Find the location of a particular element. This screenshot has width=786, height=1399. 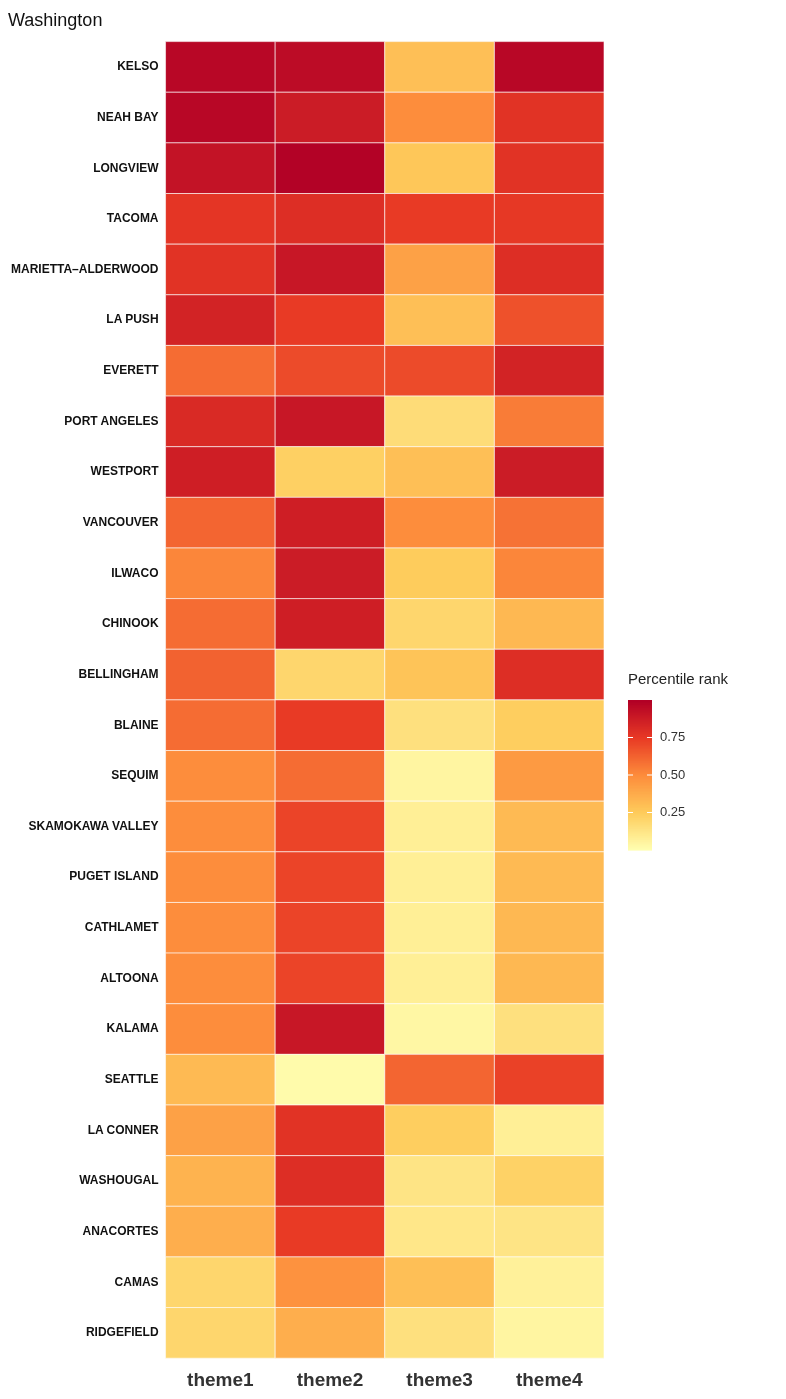

y-tick-label: LA PUSH is located at coordinates (132, 319).